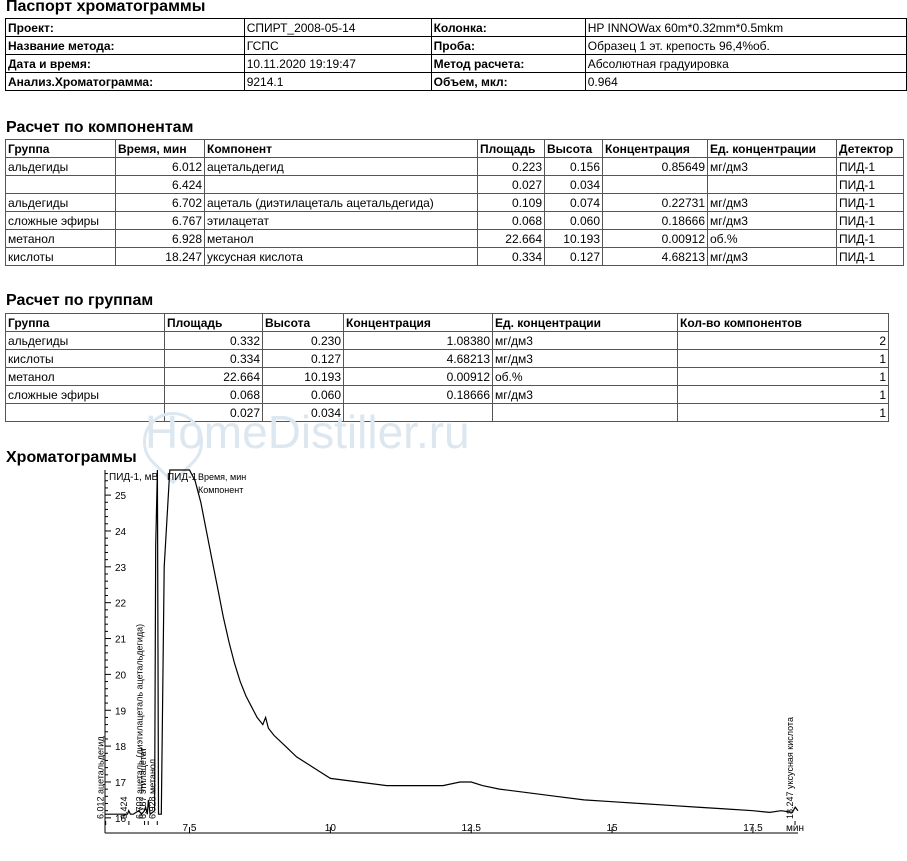 The image size is (907, 861). What do you see at coordinates (60, 202) in the screenshot?
I see `components-cell: альдегиды` at bounding box center [60, 202].